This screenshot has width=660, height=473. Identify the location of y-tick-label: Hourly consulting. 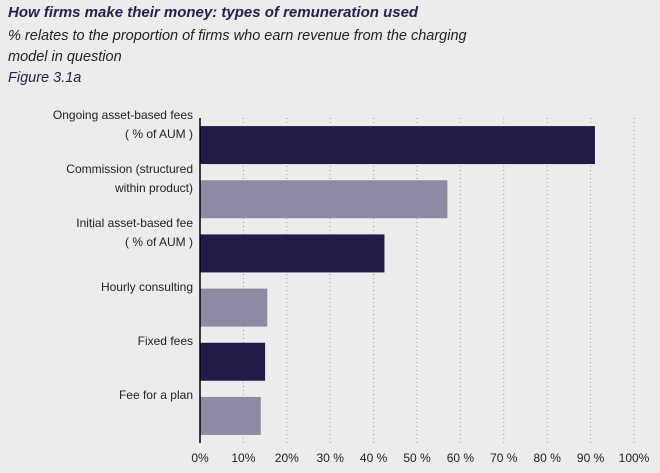
(146, 287).